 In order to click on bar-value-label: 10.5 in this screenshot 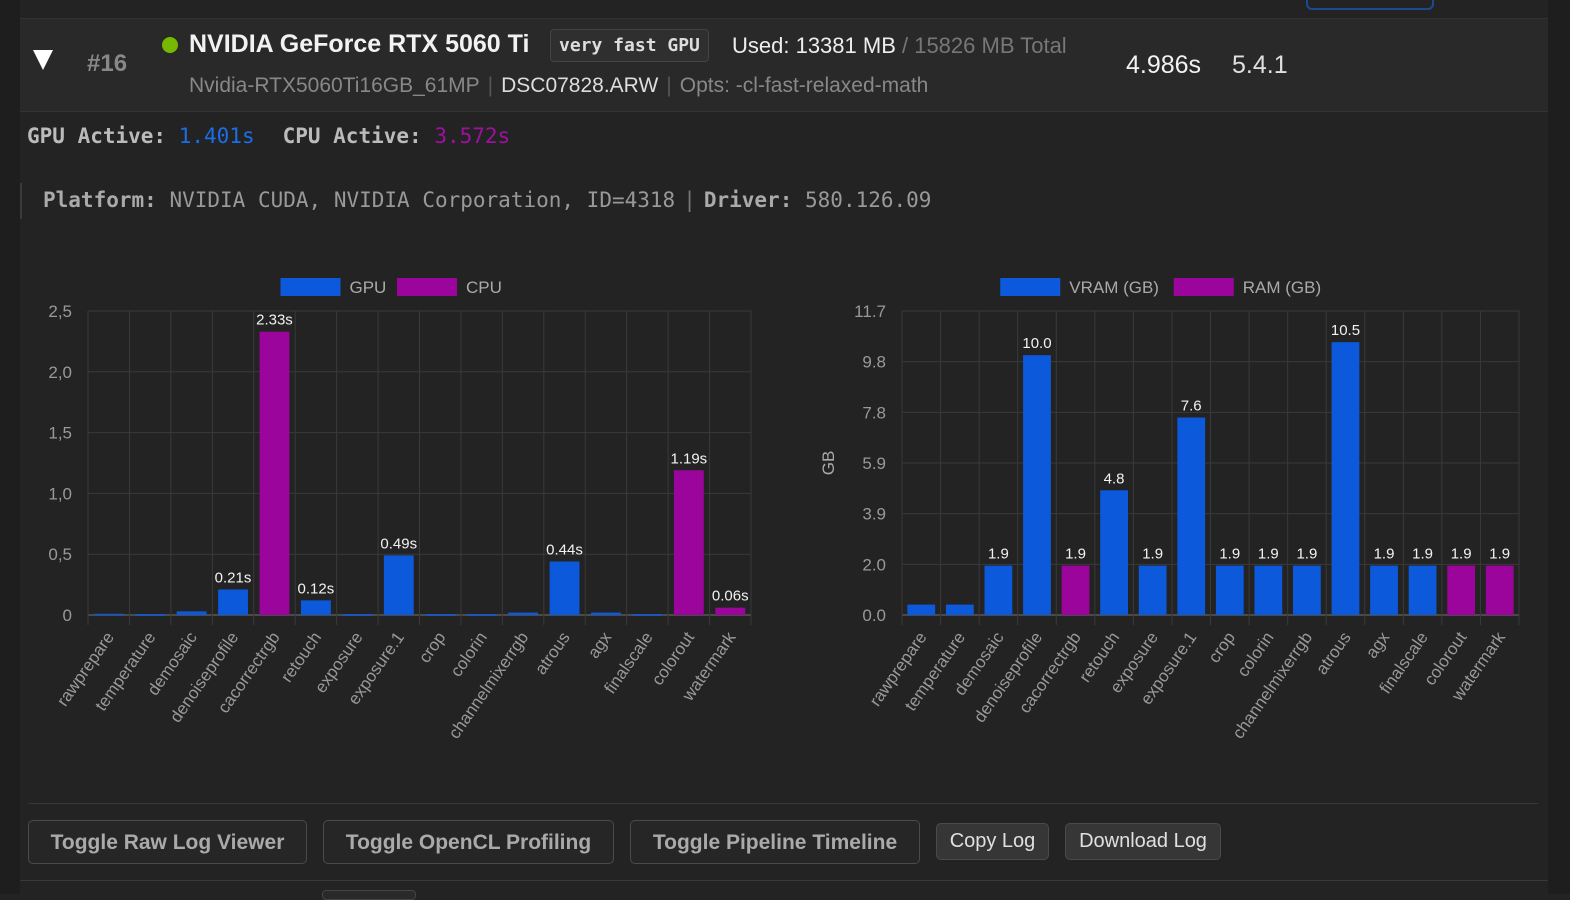, I will do `click(1345, 330)`.